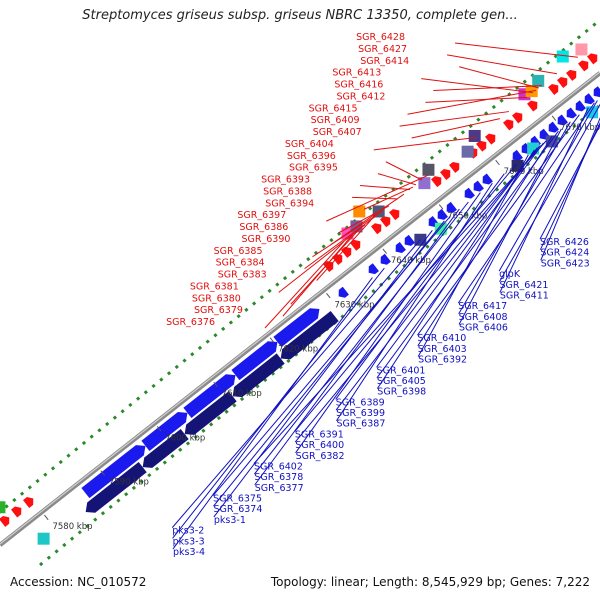  Describe the element at coordinates (442, 360) in the screenshot. I see `gene-label: SGR_6392` at that location.